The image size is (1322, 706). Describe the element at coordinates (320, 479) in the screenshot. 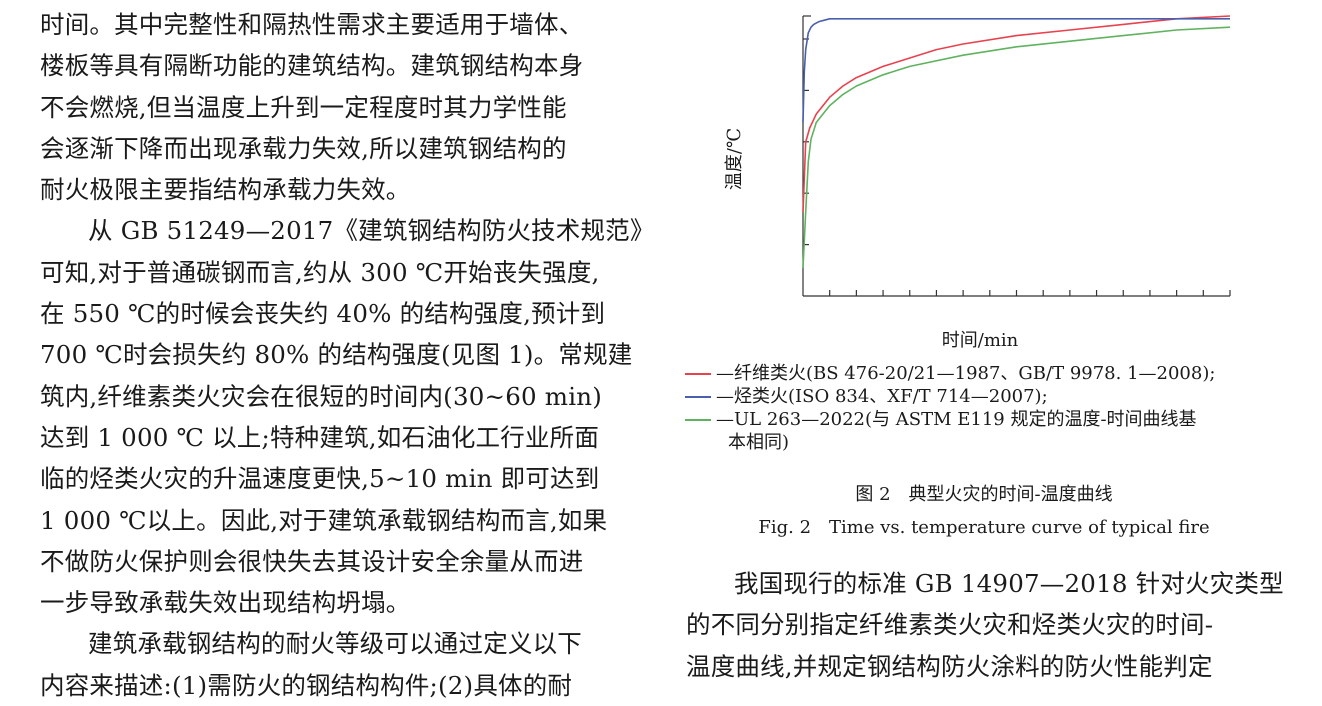

I see `text-line: 临的烃类火灾的升温速度更快,5~10 min 即可达到` at that location.